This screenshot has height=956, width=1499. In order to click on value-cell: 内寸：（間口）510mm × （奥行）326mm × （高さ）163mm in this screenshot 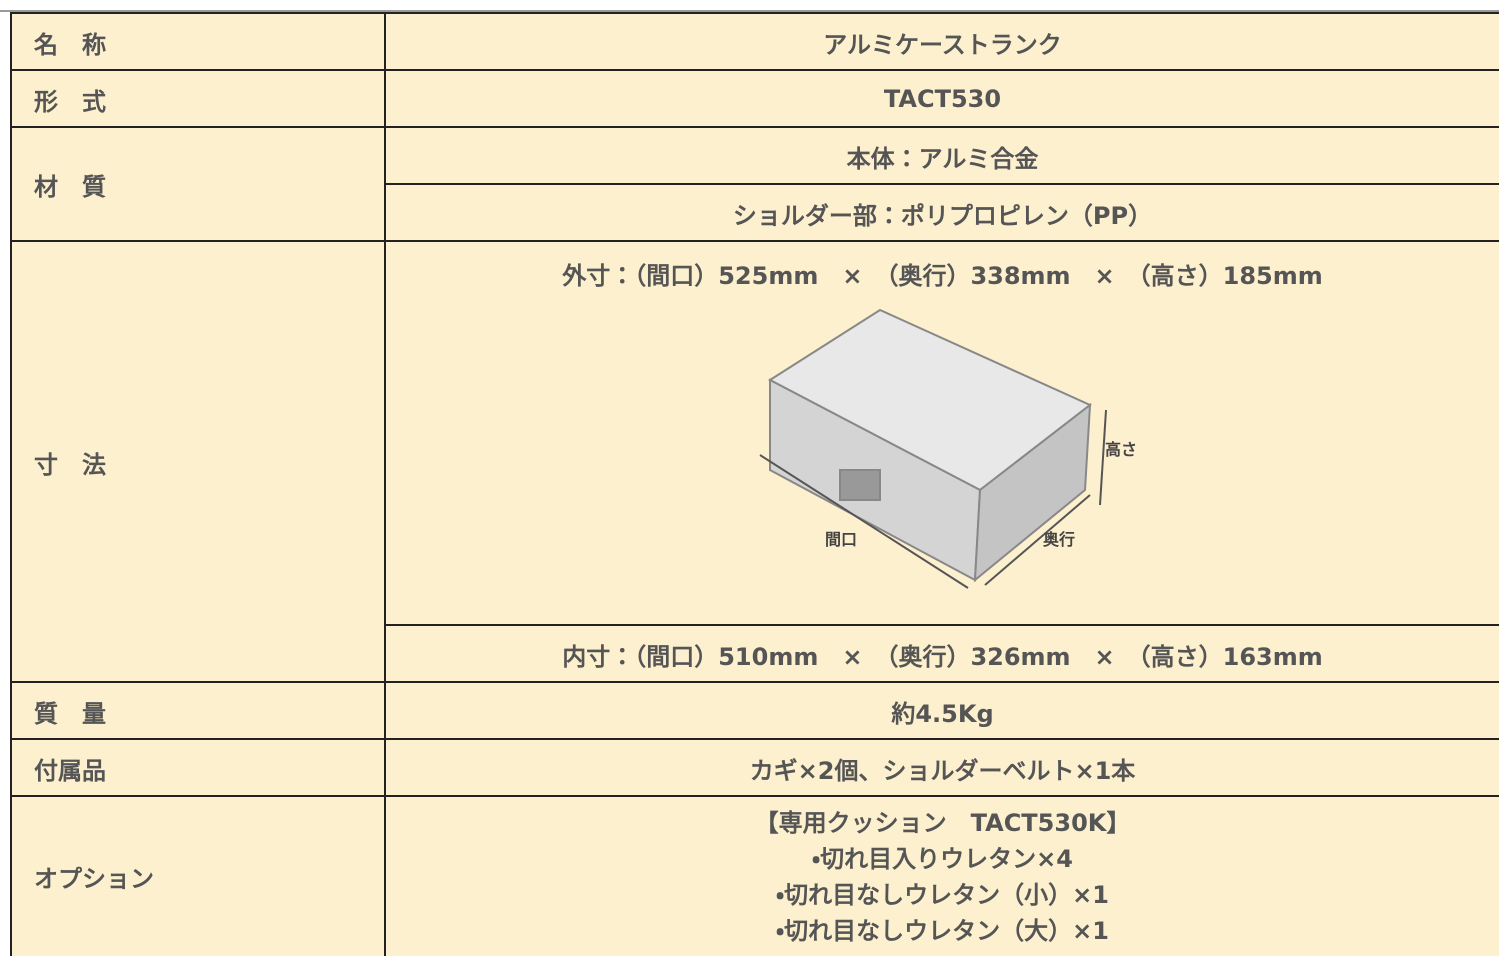, I will do `click(941, 653)`.